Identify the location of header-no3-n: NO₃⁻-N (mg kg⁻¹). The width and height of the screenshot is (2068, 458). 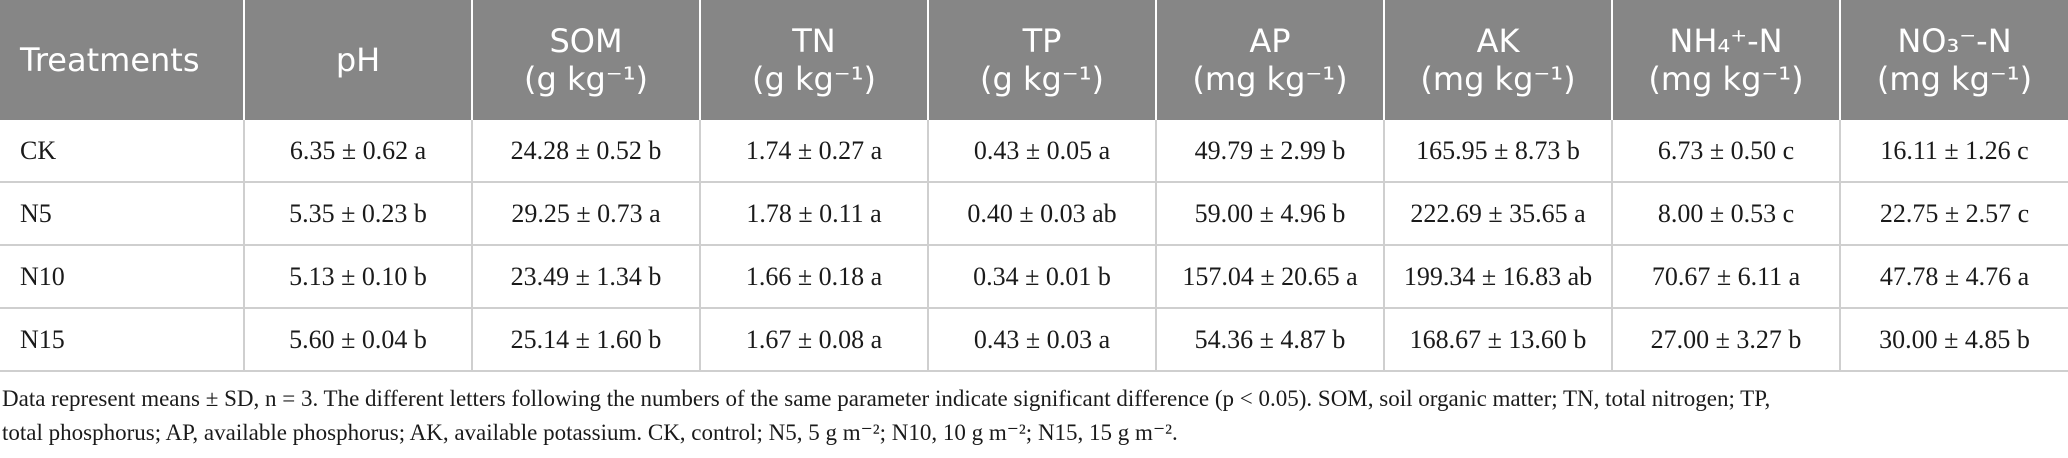
(1953, 60).